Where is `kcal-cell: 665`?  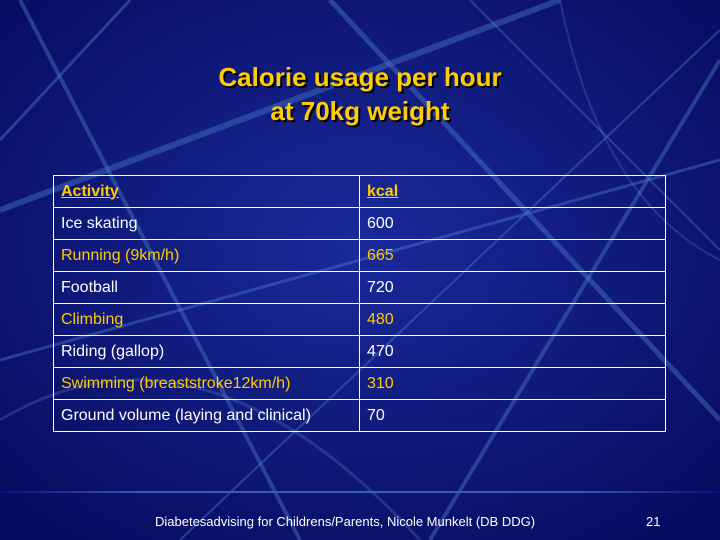 kcal-cell: 665 is located at coordinates (512, 255).